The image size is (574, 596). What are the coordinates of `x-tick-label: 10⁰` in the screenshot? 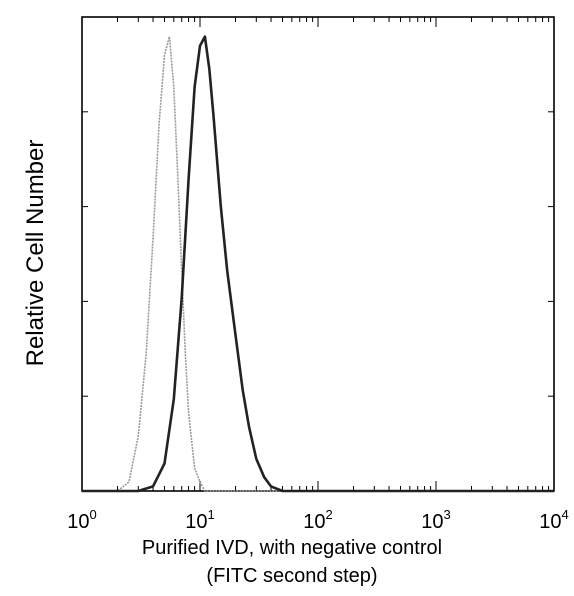 It's located at (81, 520).